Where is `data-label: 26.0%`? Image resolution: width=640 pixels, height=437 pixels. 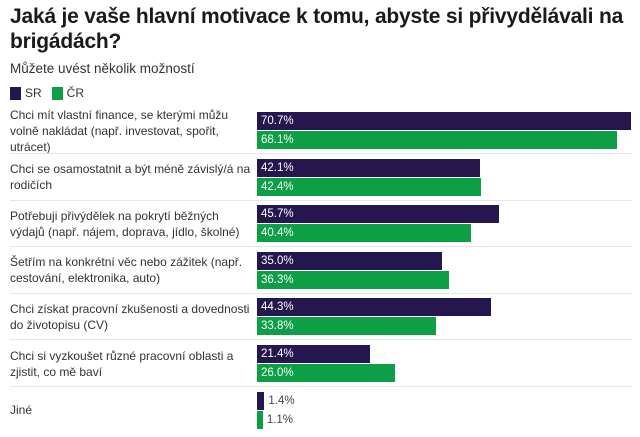 data-label: 26.0% is located at coordinates (277, 373).